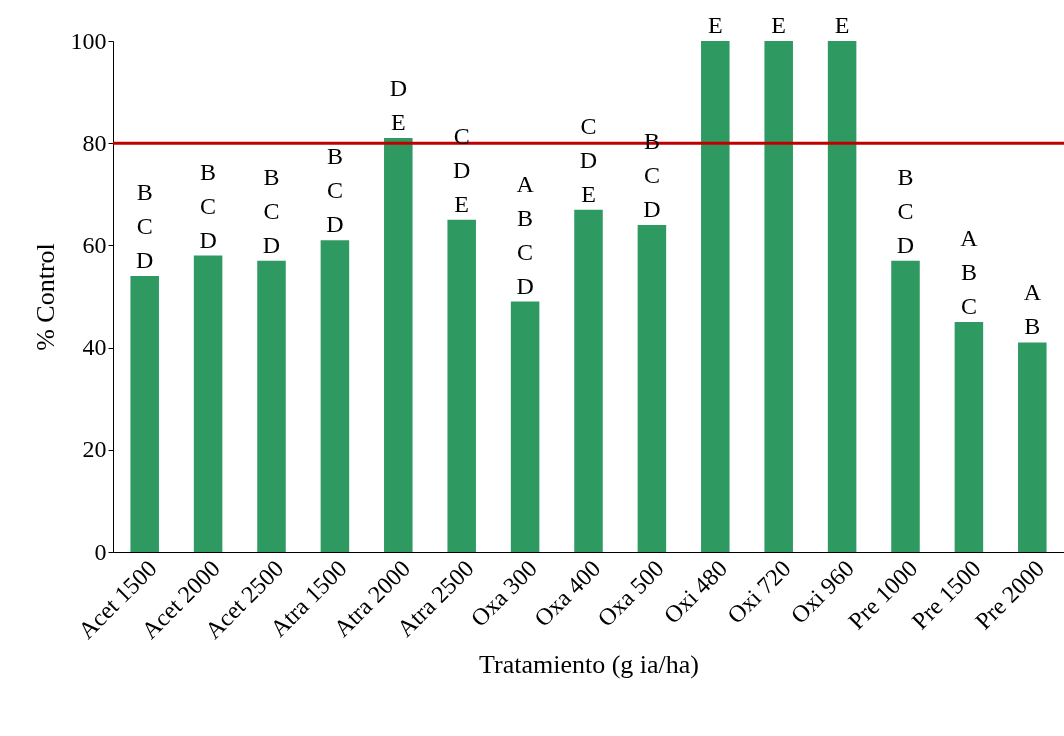 This screenshot has height=736, width=1064. What do you see at coordinates (969, 272) in the screenshot?
I see `annotation: A B C` at bounding box center [969, 272].